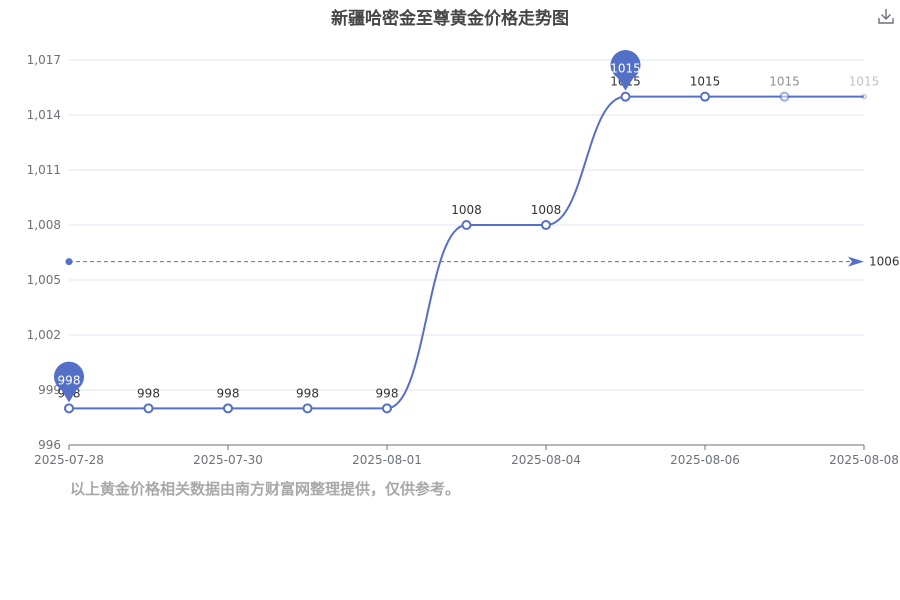 The height and width of the screenshot is (600, 900). Describe the element at coordinates (44, 170) in the screenshot. I see `y-tick-label: 1,011` at that location.